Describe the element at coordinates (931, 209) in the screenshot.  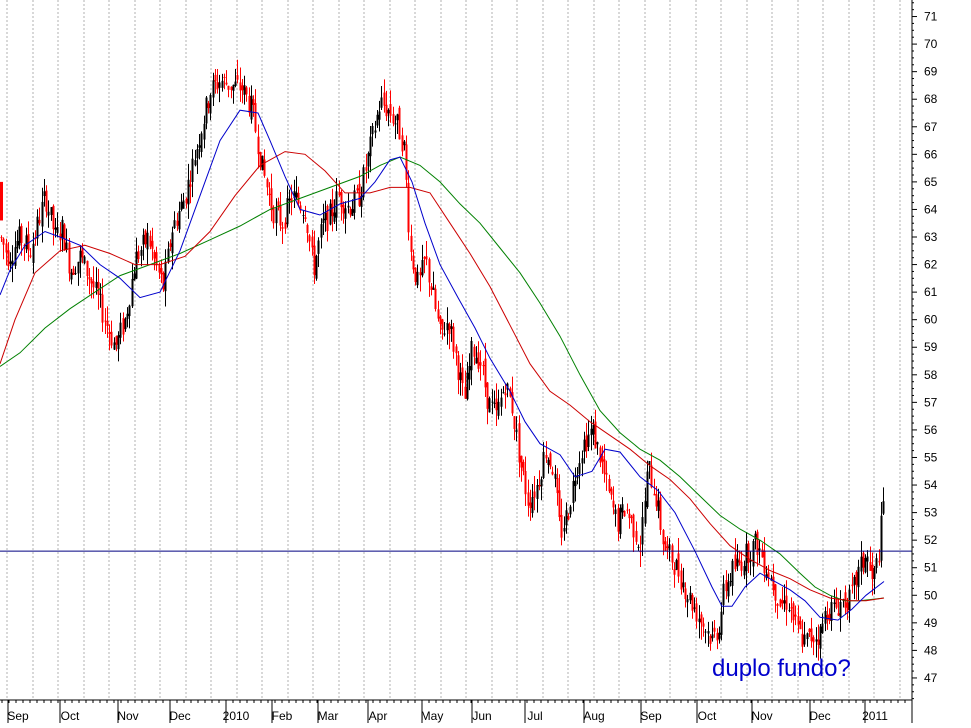
I see `y-tick-label: 64` at that location.